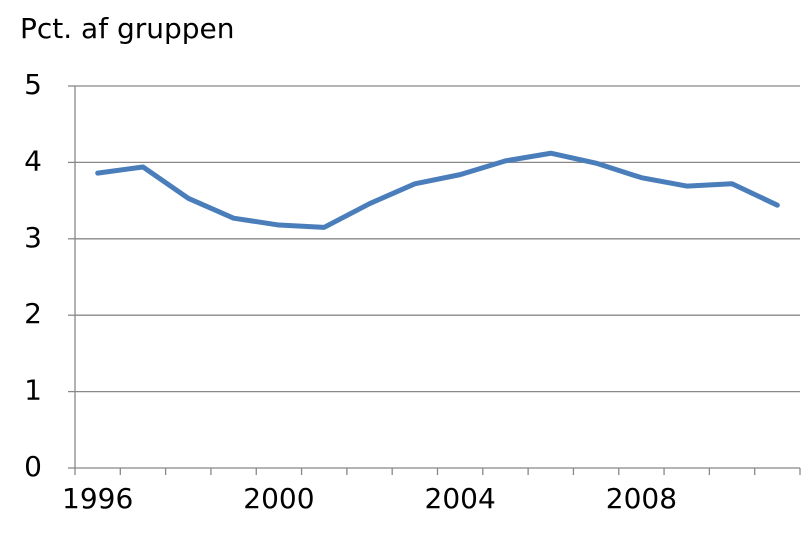 The image size is (808, 536). Describe the element at coordinates (33, 313) in the screenshot. I see `y-tick-label: 2` at that location.